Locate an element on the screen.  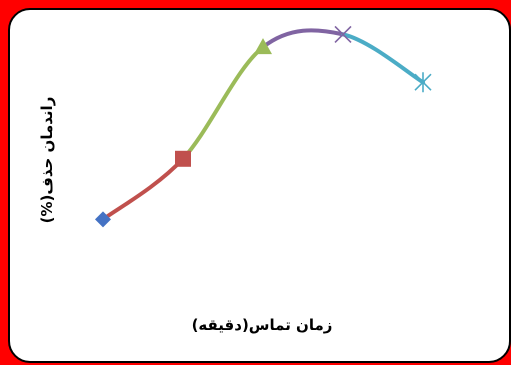
x-axis-label: زمان تماس(دقیقه) is located at coordinates (262, 325).